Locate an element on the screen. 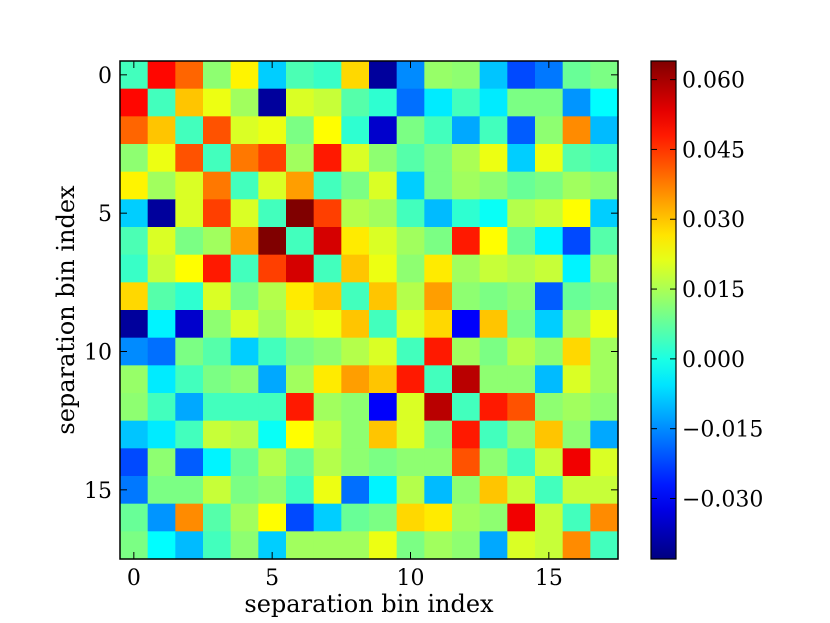 This screenshot has width=830, height=623. y-tick-label: 0 is located at coordinates (105, 76).